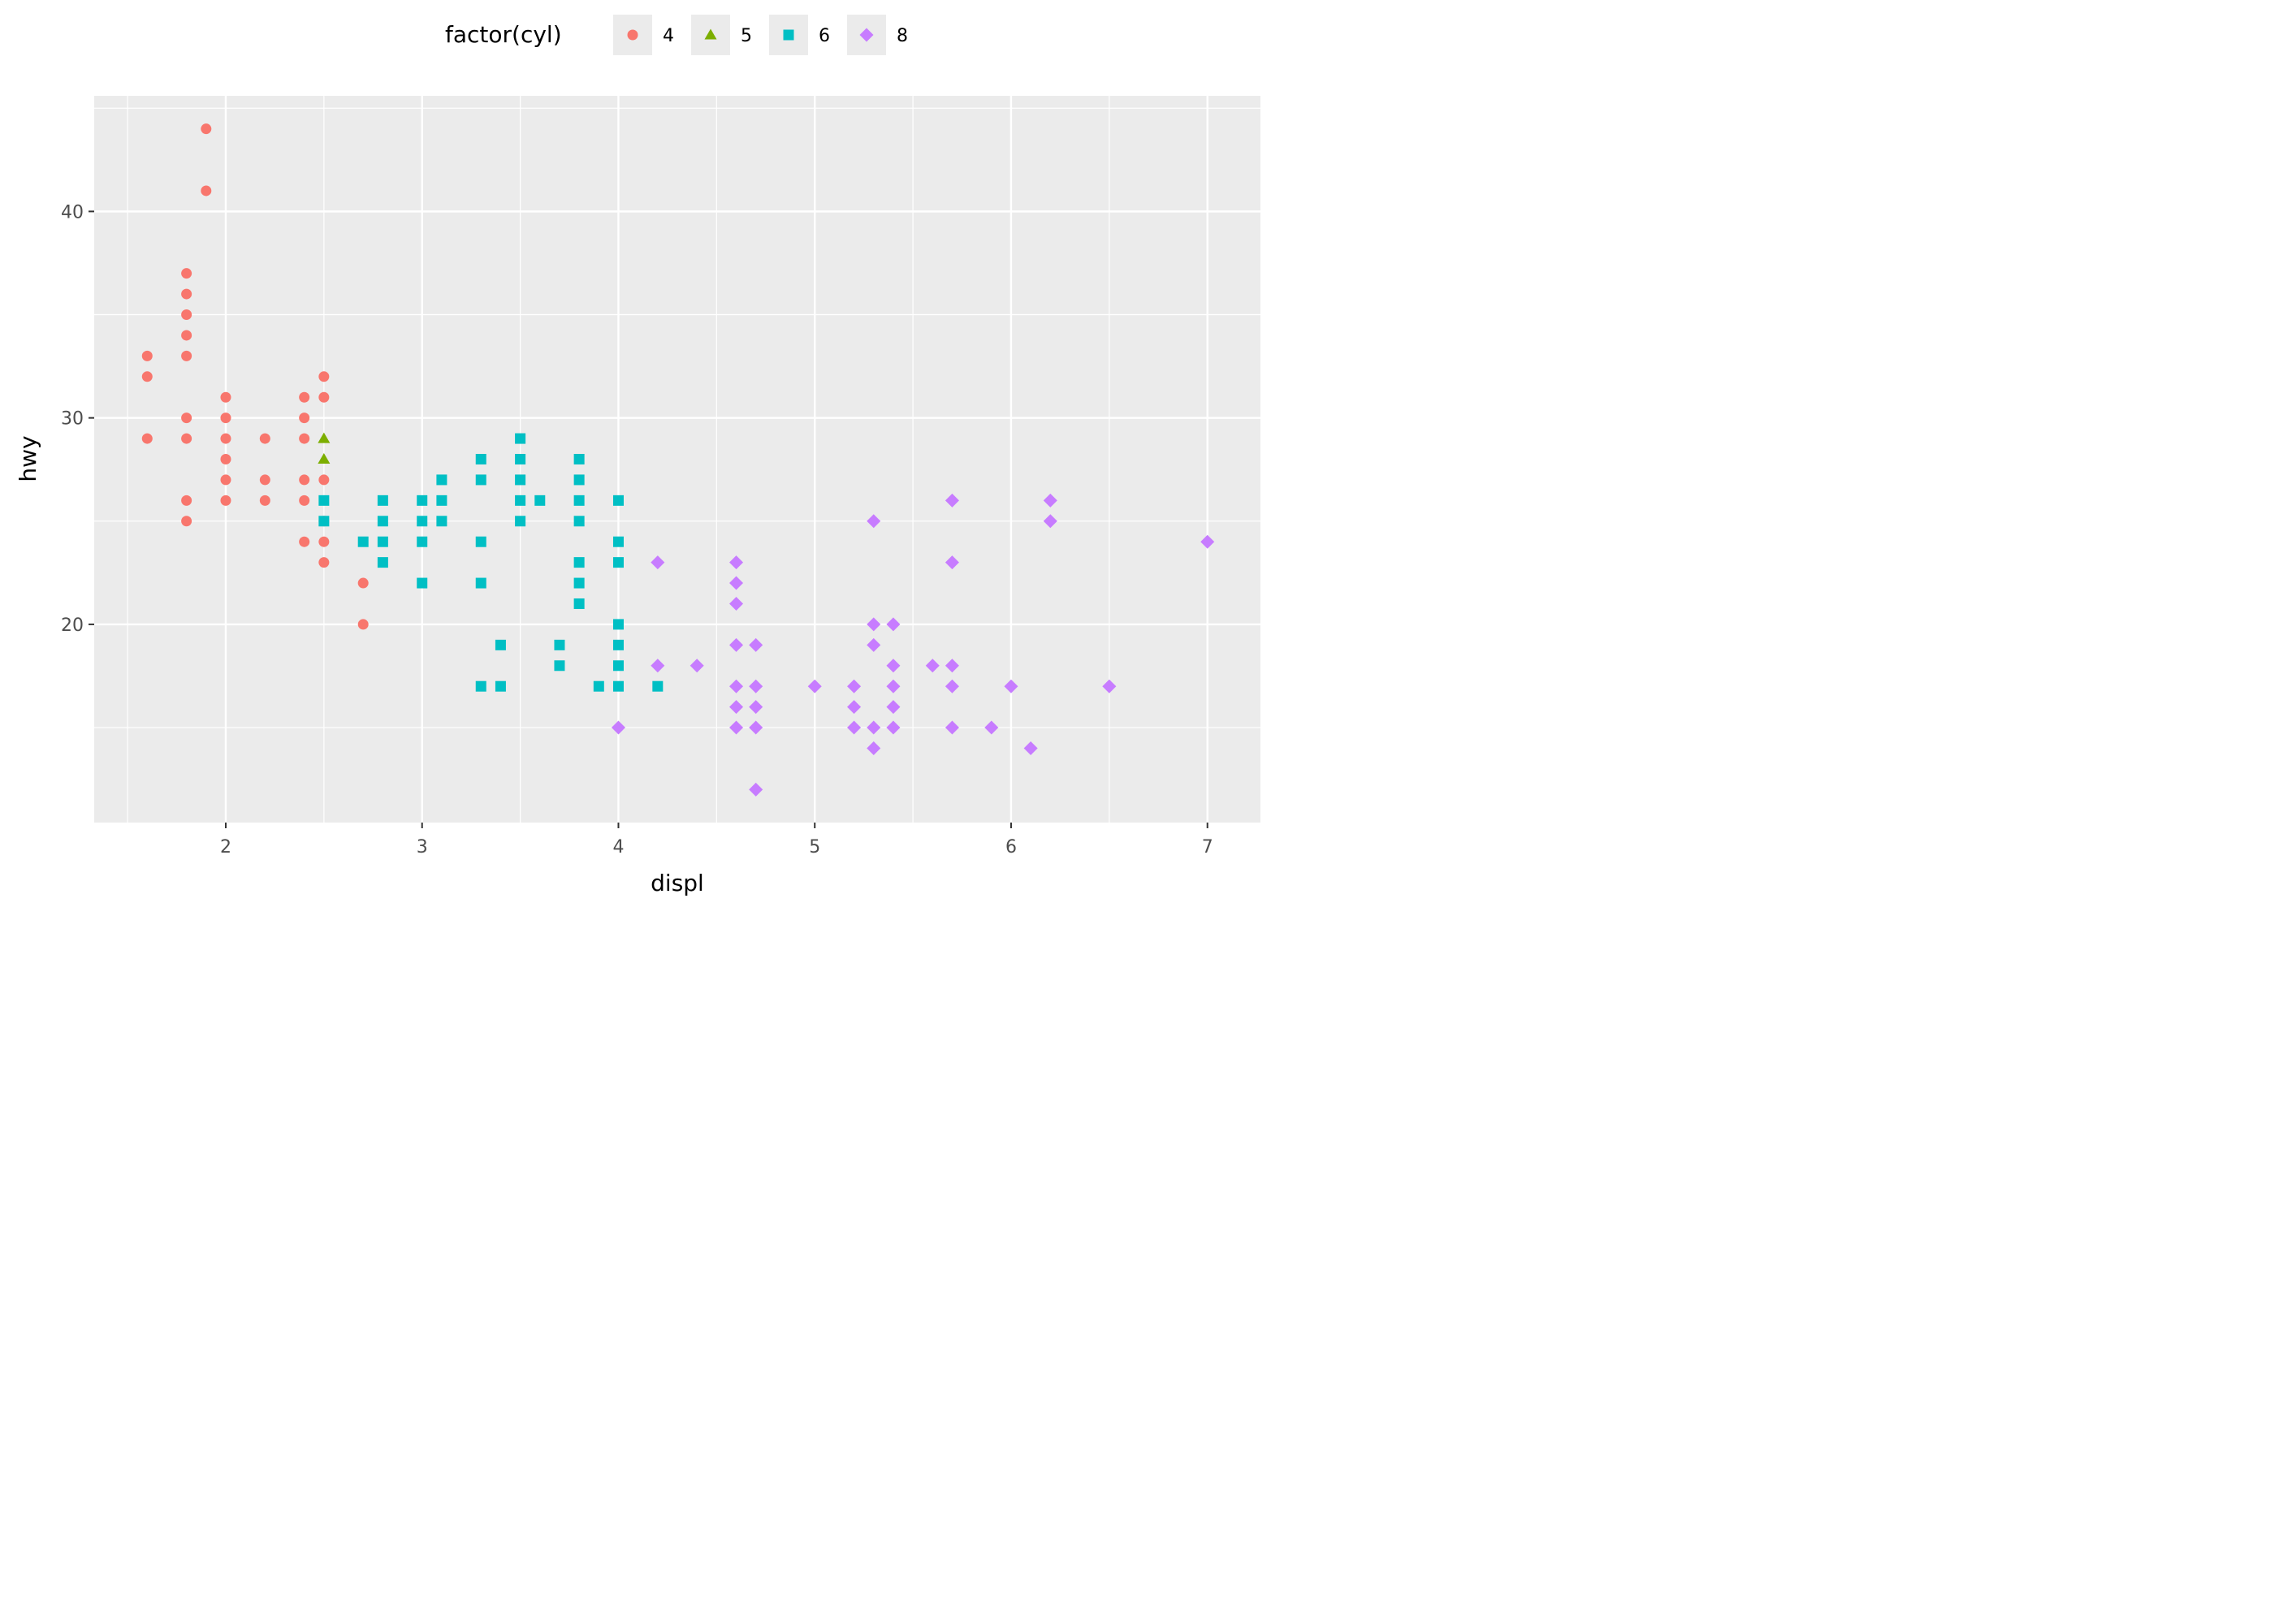 Image resolution: width=2274 pixels, height=1624 pixels. I want to click on x-axis-title: displ, so click(677, 883).